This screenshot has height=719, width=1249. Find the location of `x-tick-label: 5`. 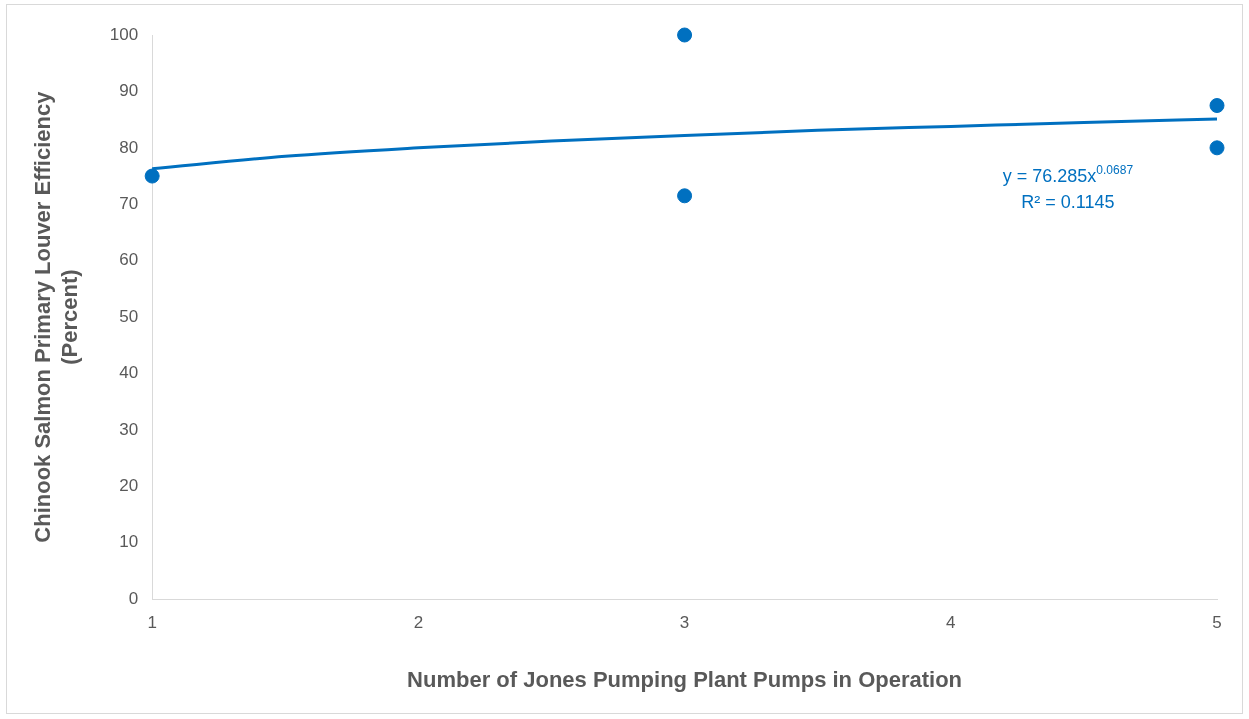

x-tick-label: 5 is located at coordinates (1217, 623).